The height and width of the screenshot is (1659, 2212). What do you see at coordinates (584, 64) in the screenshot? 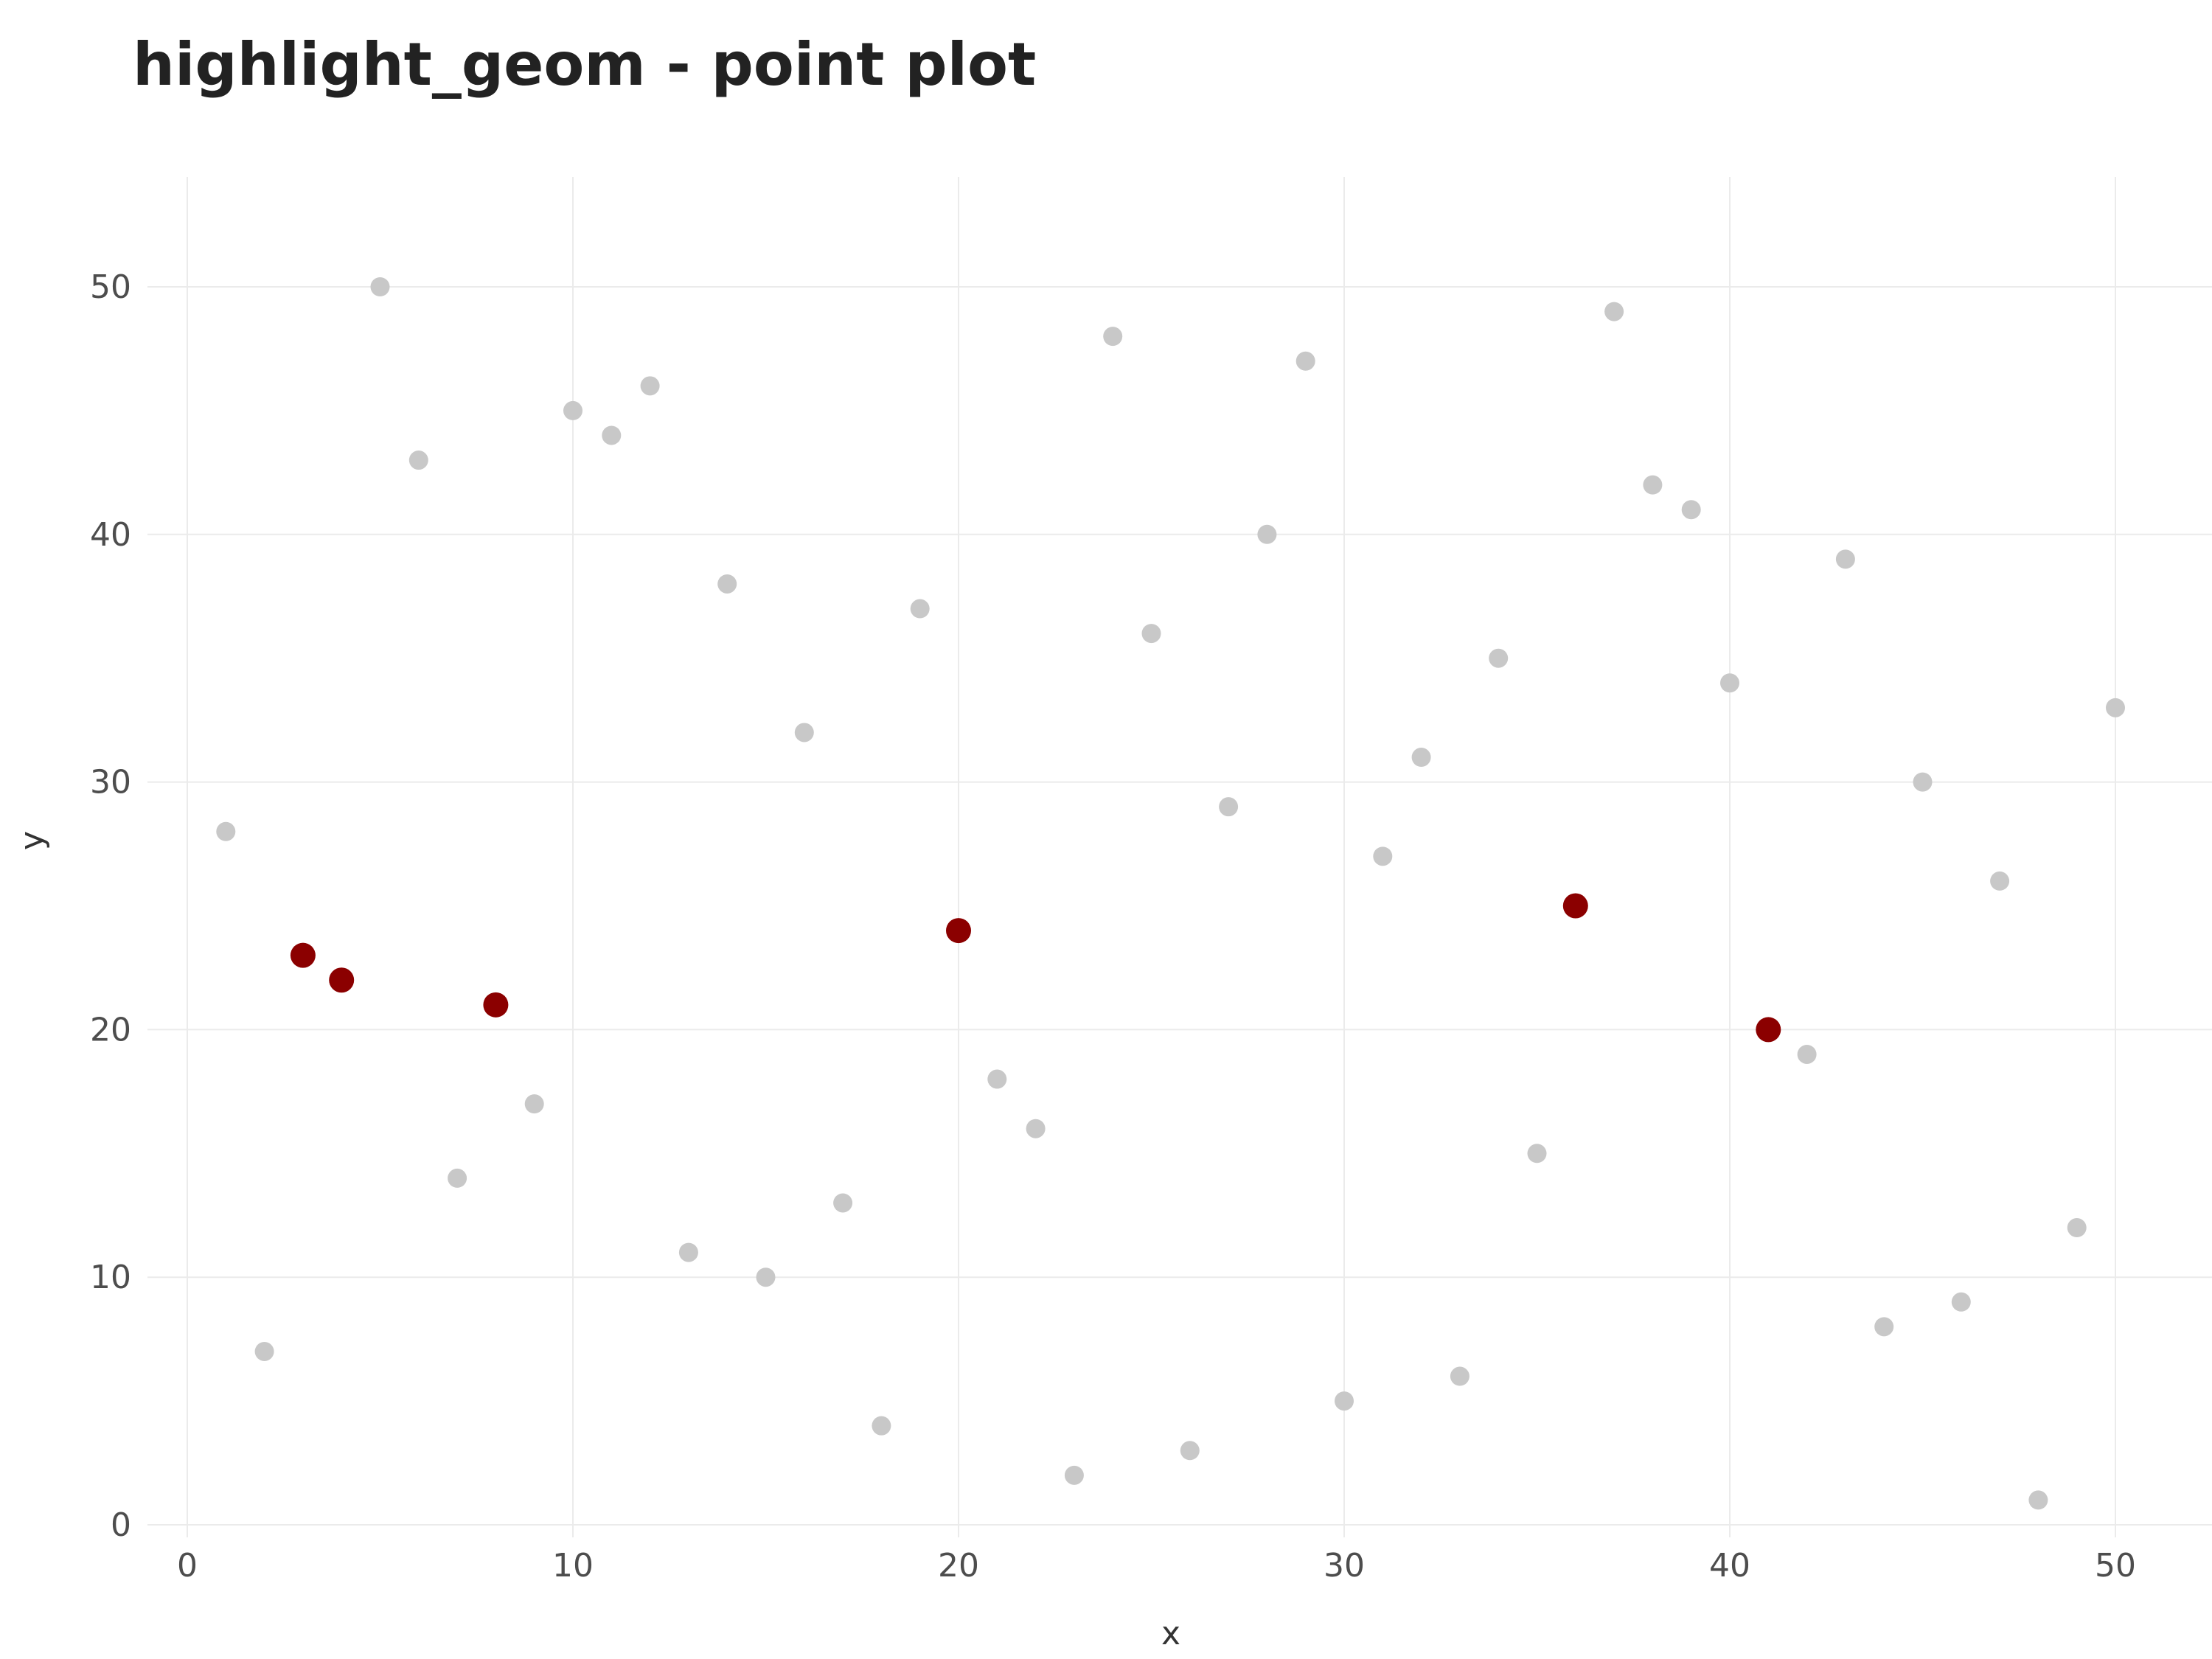
I see `chart-title: highlight_geom - point plot` at bounding box center [584, 64].